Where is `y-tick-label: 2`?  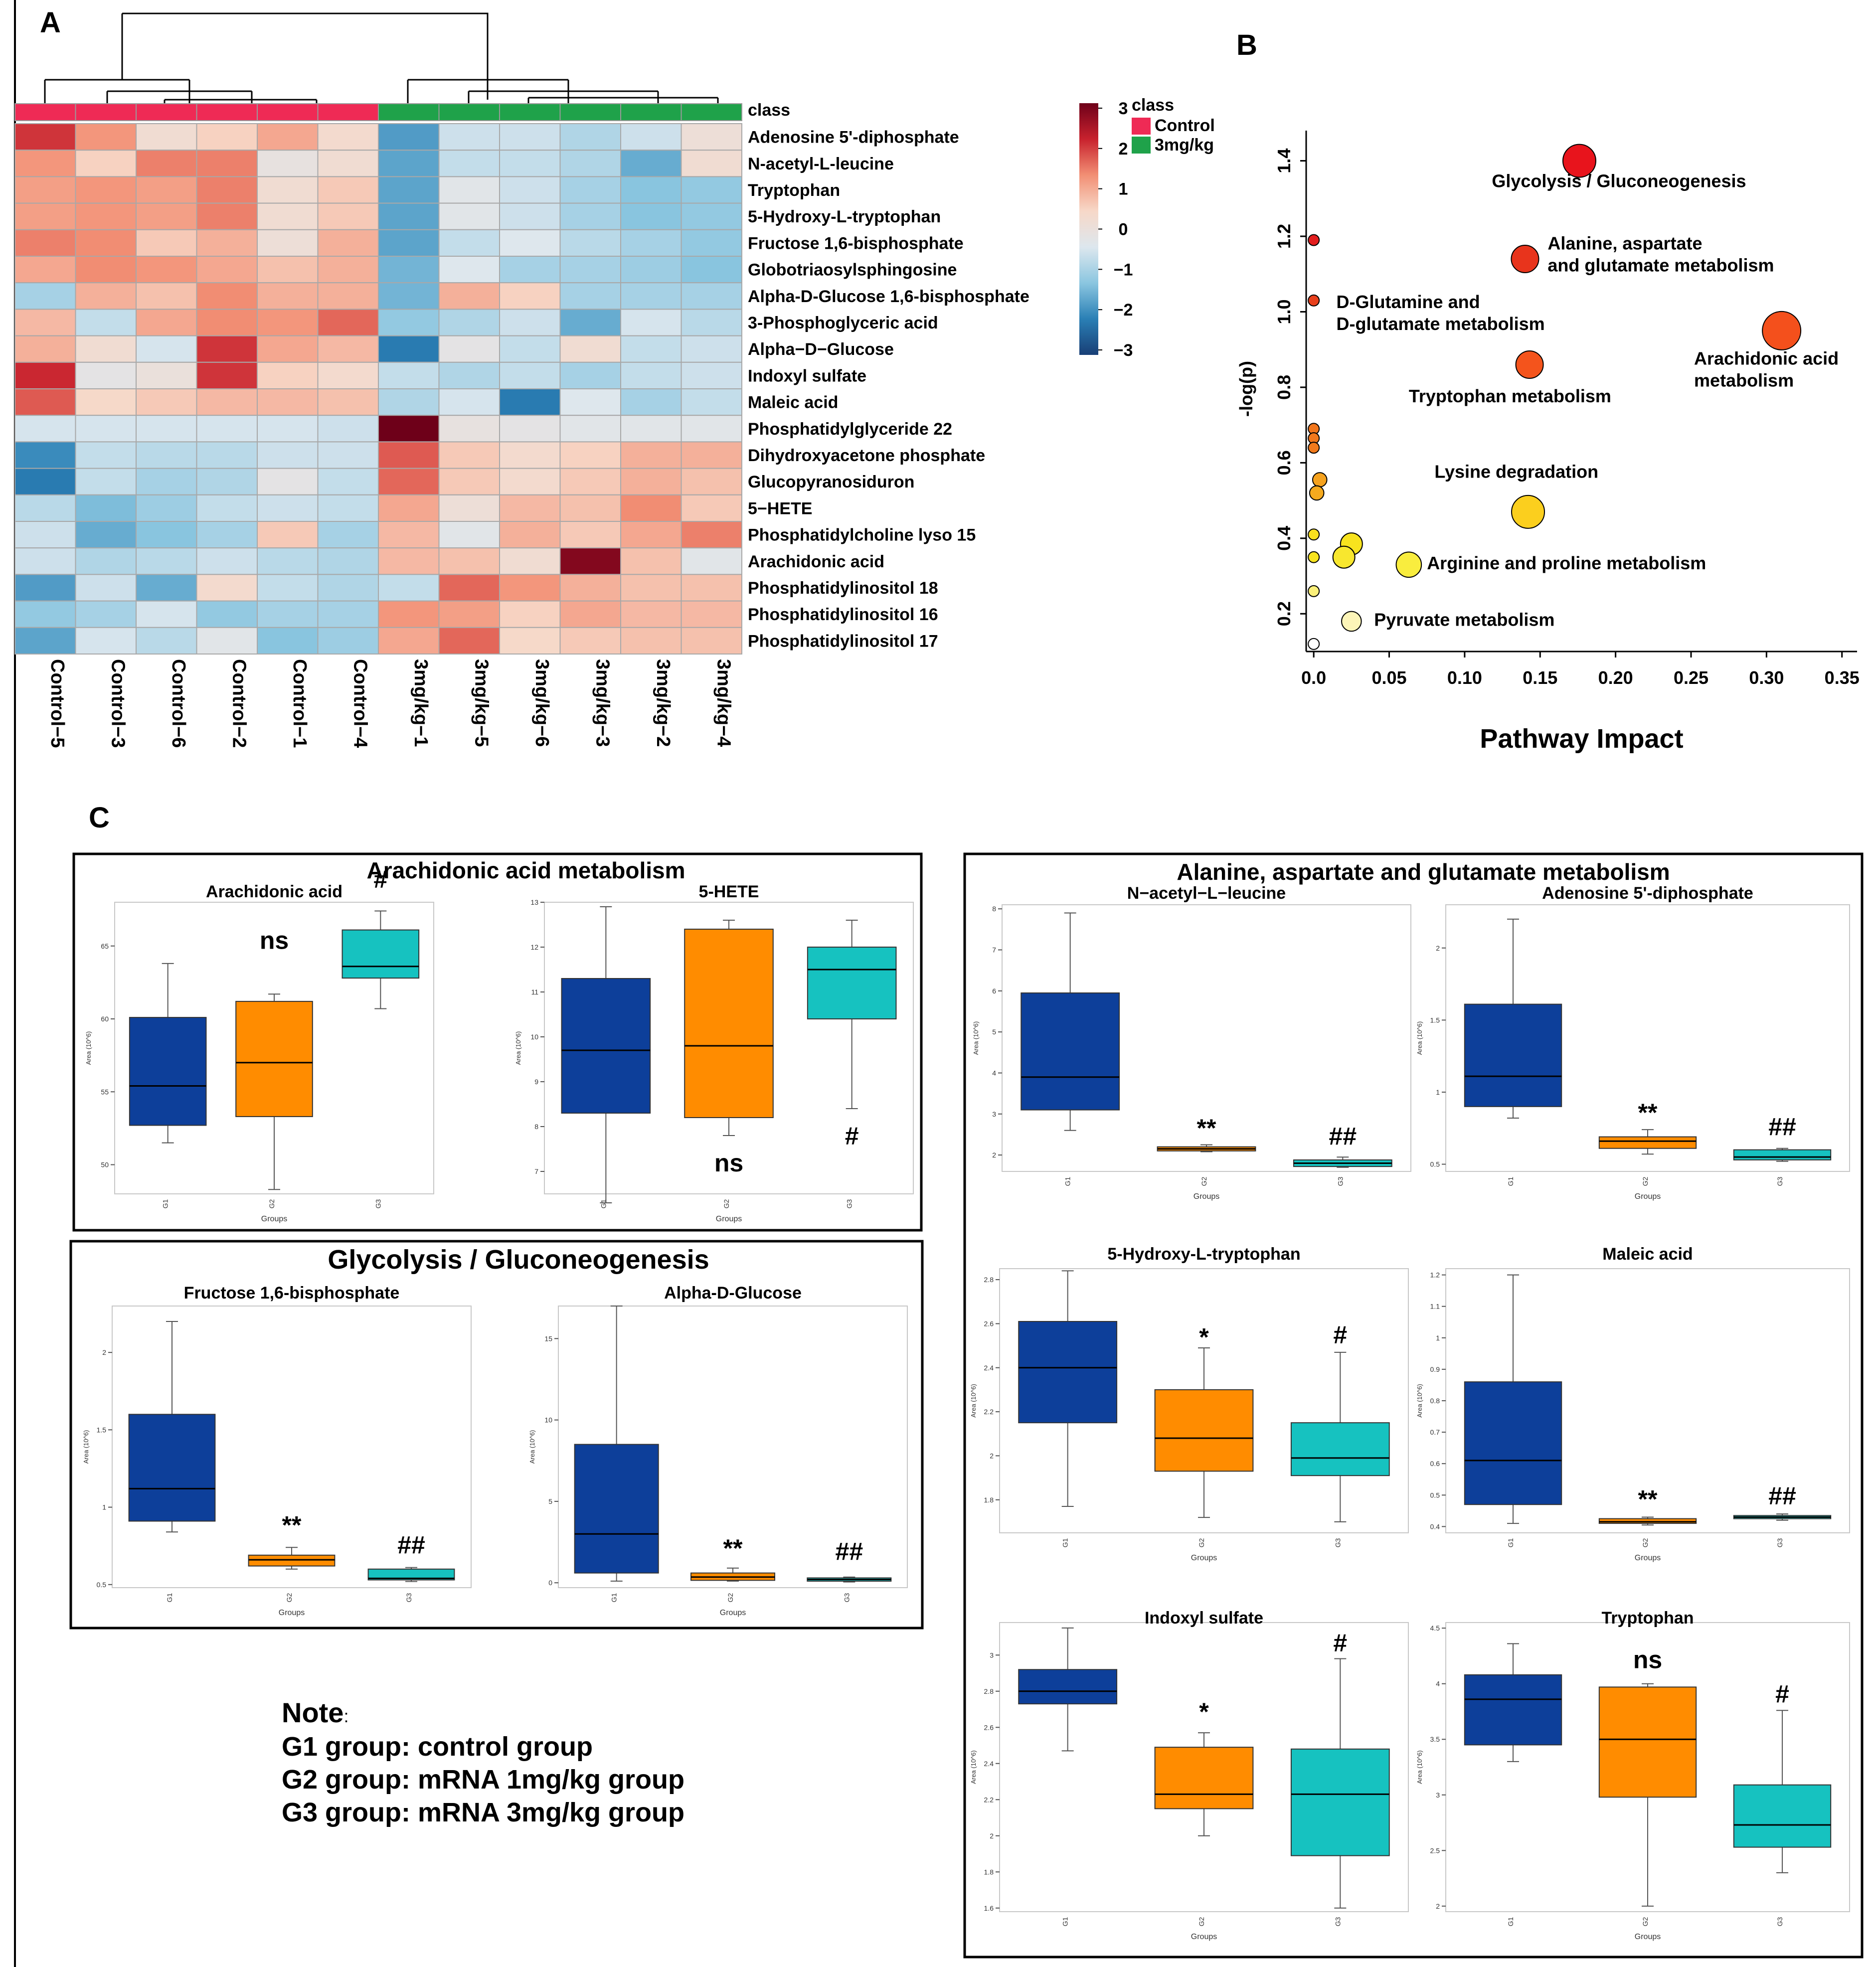 y-tick-label: 2 is located at coordinates (1438, 1906).